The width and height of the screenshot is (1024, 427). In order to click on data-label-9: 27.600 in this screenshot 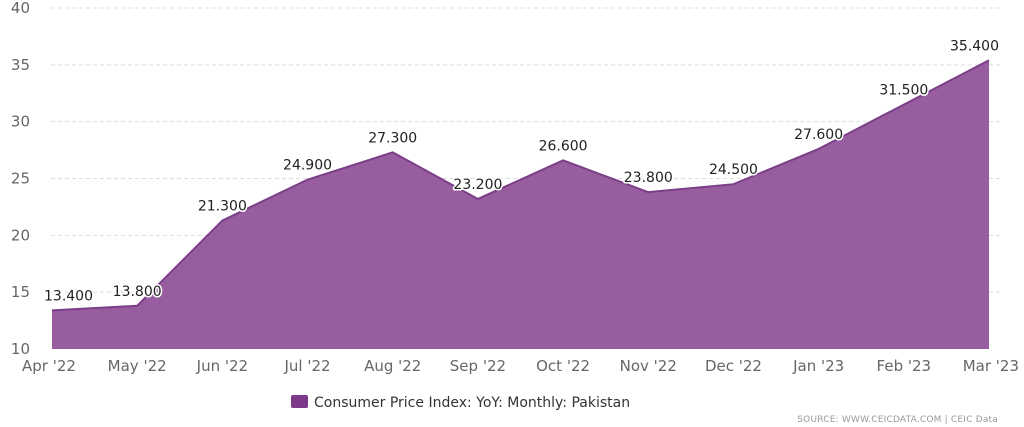, I will do `click(818, 135)`.